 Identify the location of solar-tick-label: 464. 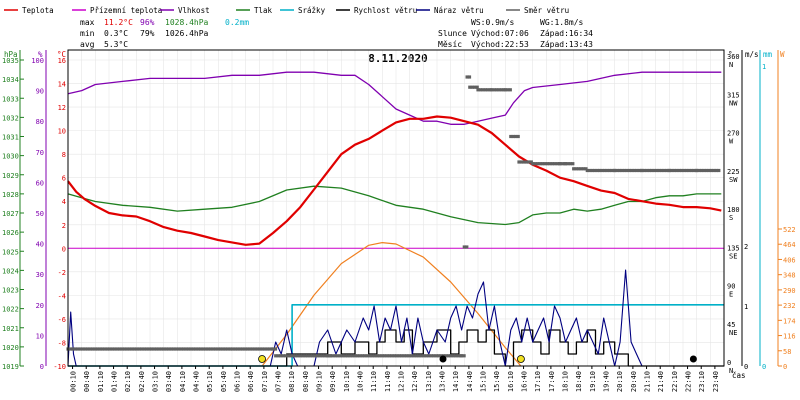
(789, 245).